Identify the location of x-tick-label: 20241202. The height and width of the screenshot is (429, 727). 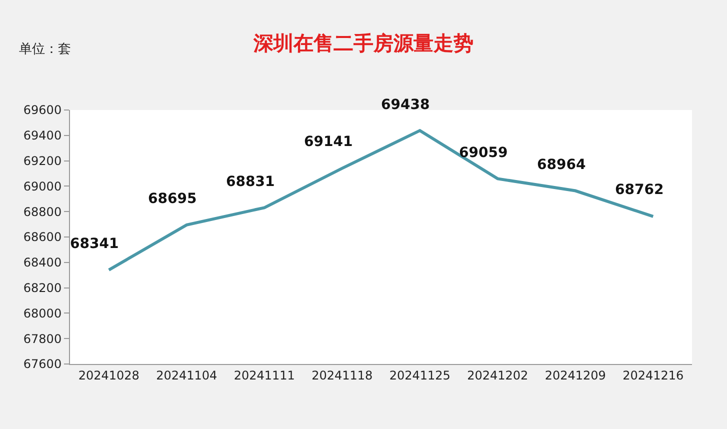
(497, 375).